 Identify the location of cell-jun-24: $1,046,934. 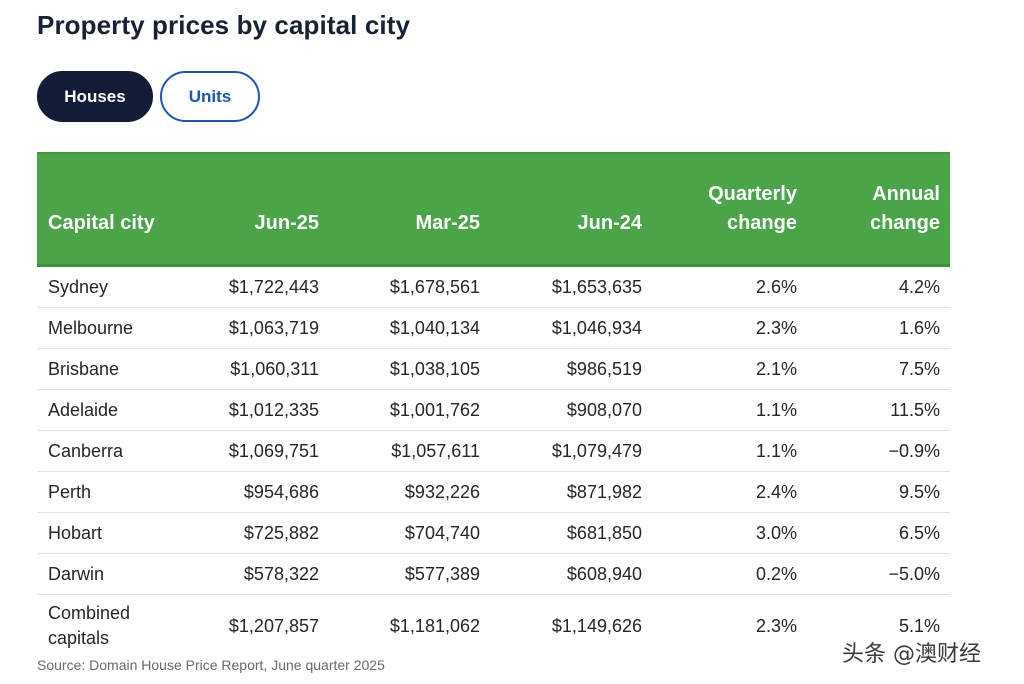
(571, 328).